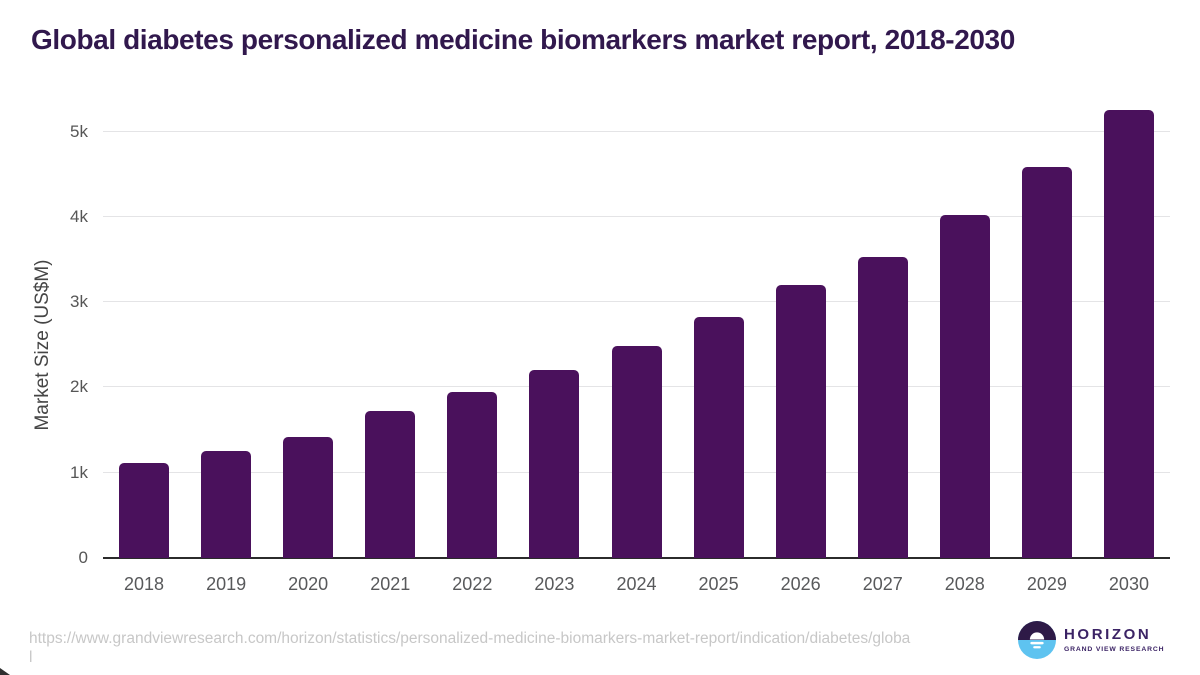 This screenshot has height=675, width=1200. I want to click on y-tick-2k: 2k, so click(79, 387).